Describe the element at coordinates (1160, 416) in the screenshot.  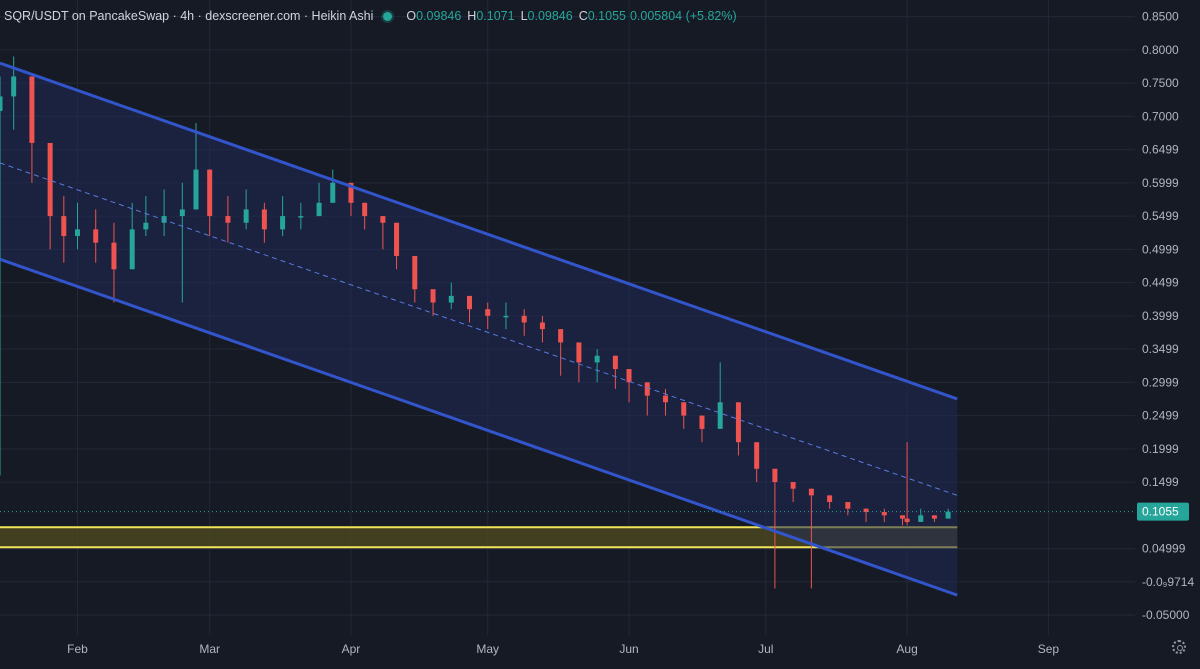
I see `y-tick-label: 0.2499` at that location.